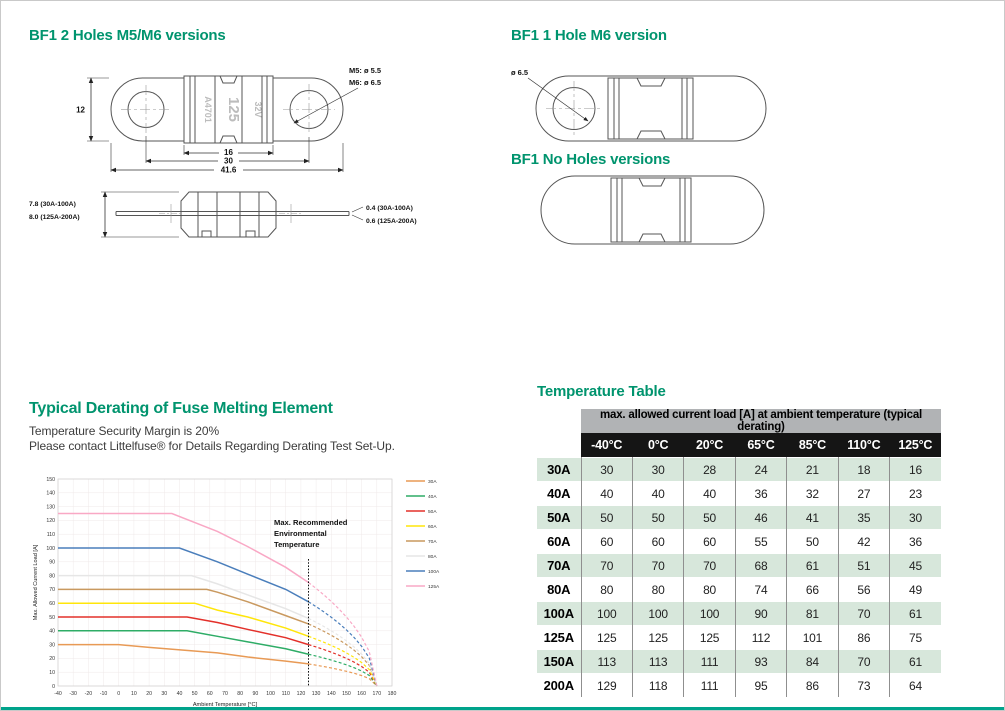  Describe the element at coordinates (812, 637) in the screenshot. I see `table-cell: 101` at that location.